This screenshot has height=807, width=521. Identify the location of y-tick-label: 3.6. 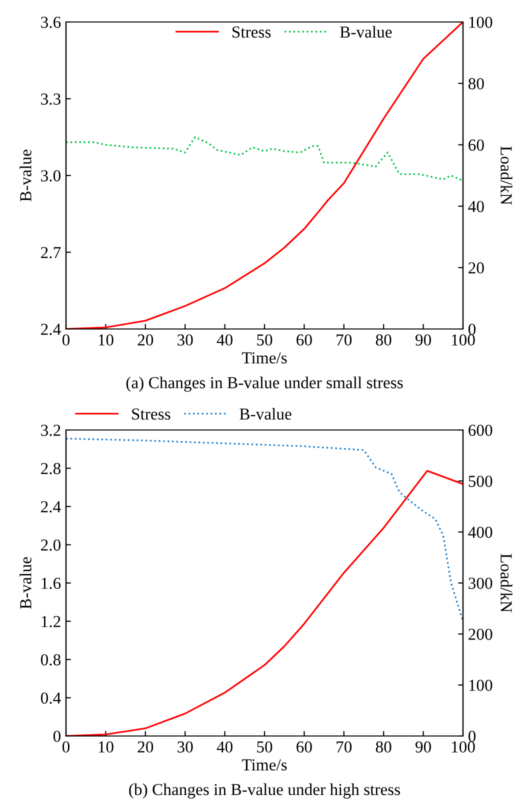
(51, 22).